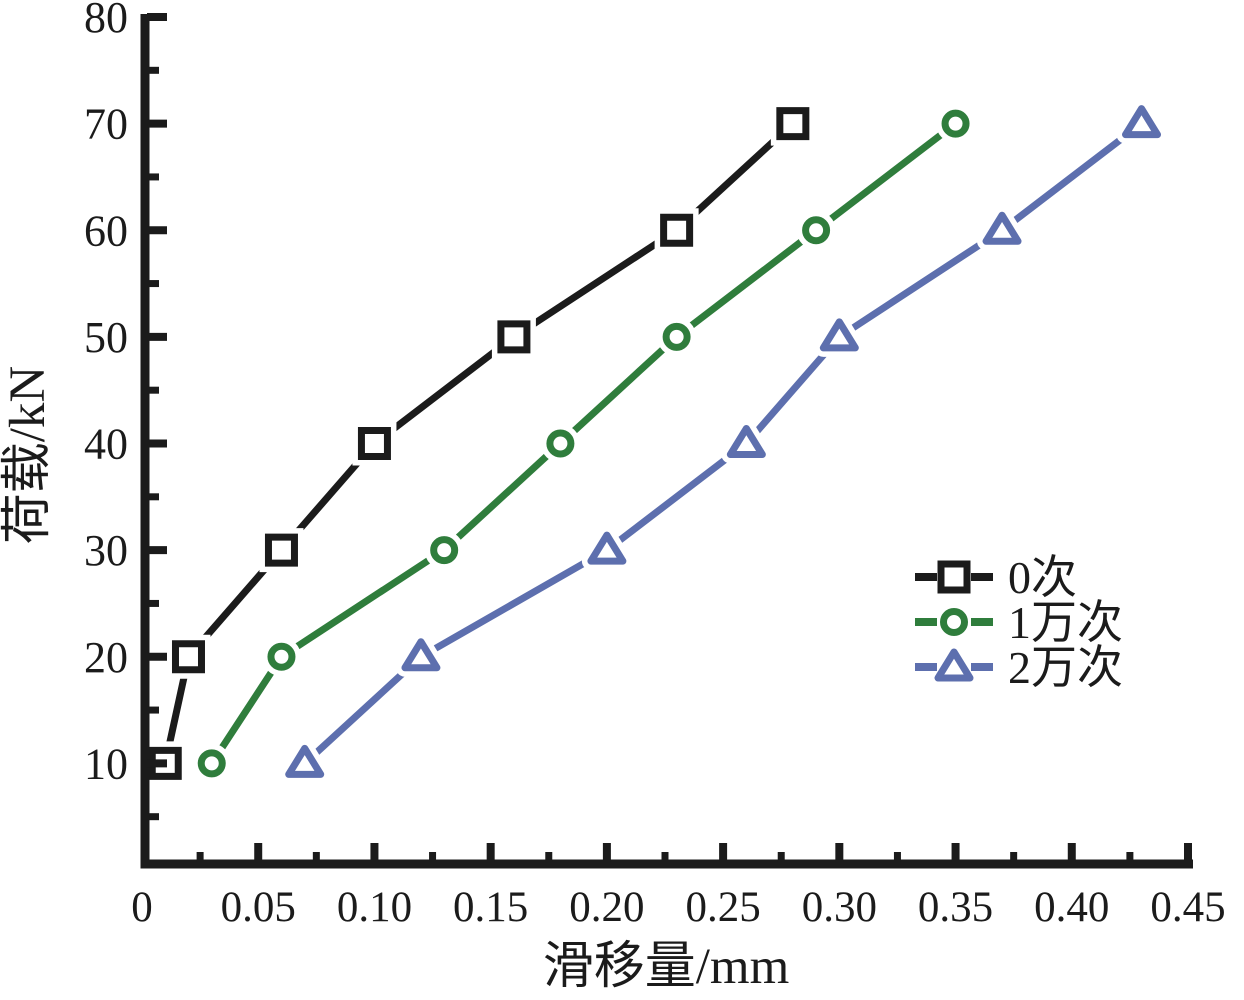 Image resolution: width=1244 pixels, height=1000 pixels. I want to click on y-tick-label: 10, so click(106, 763).